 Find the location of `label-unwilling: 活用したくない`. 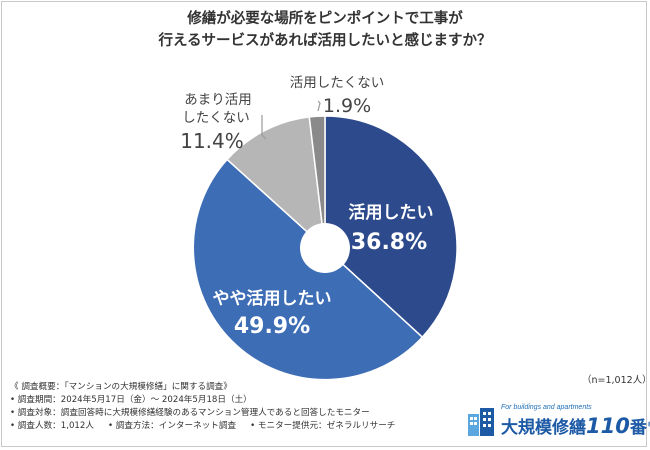

label-unwilling: 活用したくない is located at coordinates (337, 83).